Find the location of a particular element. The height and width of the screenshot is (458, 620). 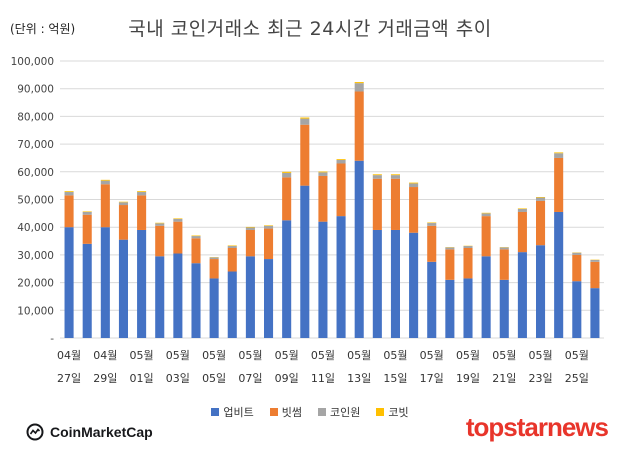

x-tick-label: 07일 is located at coordinates (250, 378).